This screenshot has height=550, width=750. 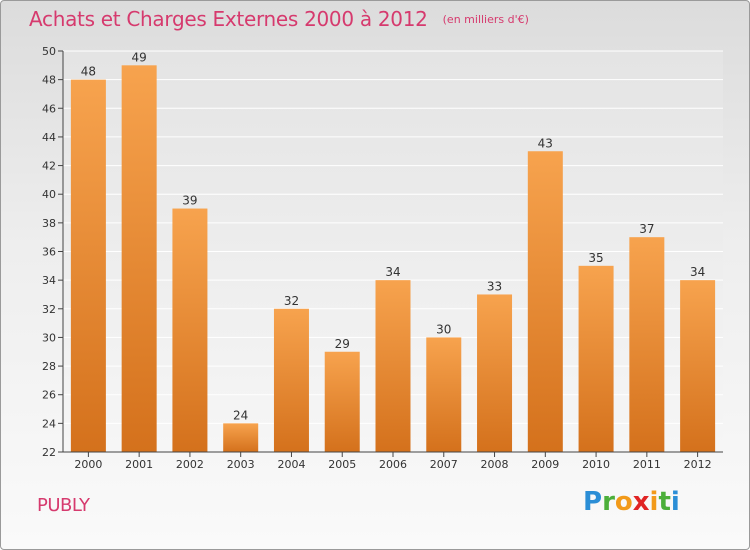 What do you see at coordinates (698, 366) in the screenshot?
I see `bar-2012` at bounding box center [698, 366].